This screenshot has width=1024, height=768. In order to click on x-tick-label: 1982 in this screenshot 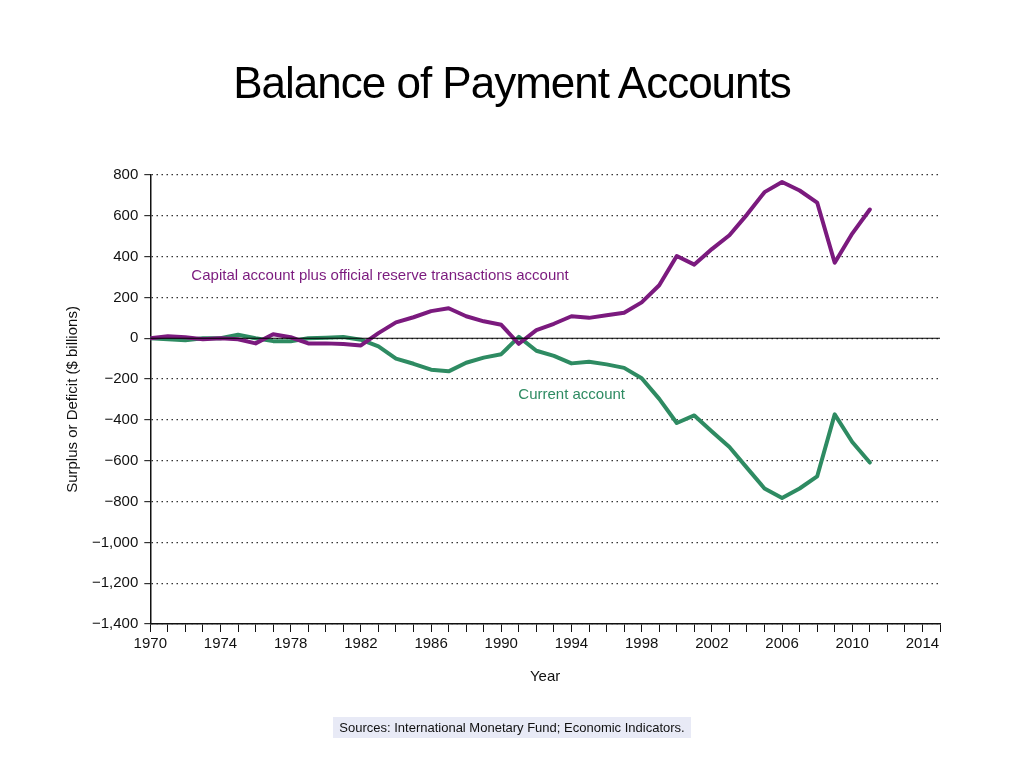, I will do `click(361, 643)`.